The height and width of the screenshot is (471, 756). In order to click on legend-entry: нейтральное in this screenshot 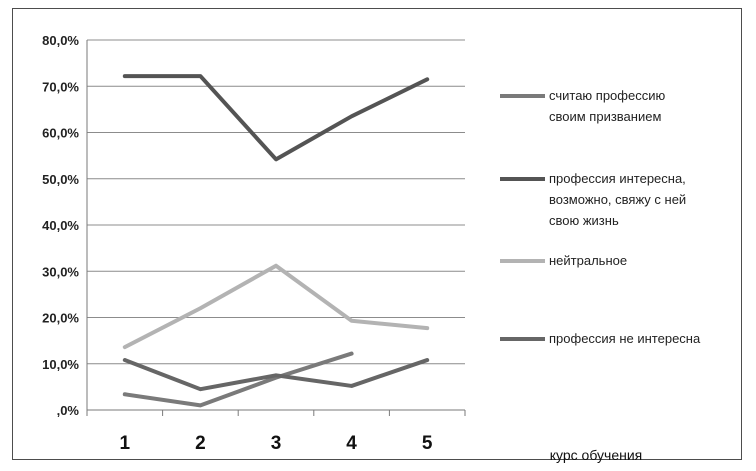, I will do `click(563, 260)`.